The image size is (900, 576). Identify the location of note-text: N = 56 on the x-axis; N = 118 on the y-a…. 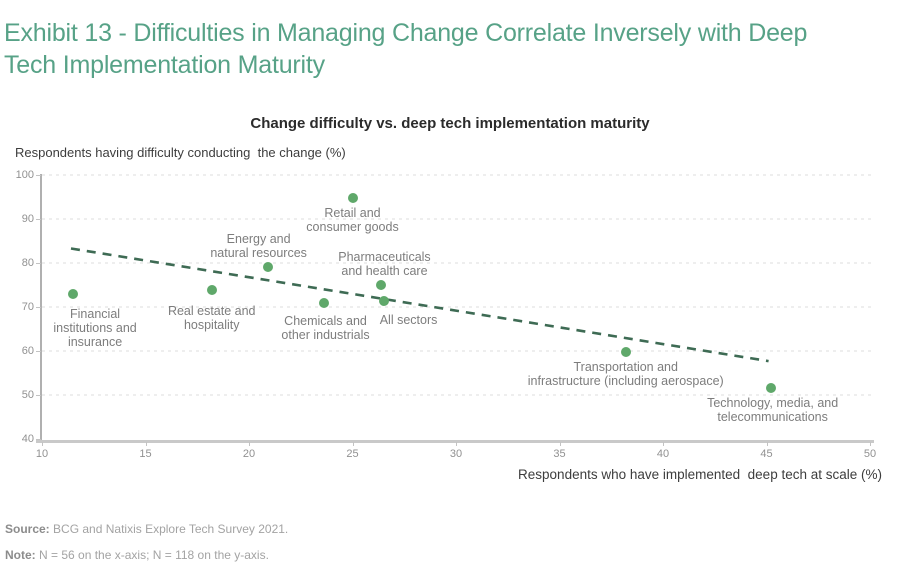
(154, 555).